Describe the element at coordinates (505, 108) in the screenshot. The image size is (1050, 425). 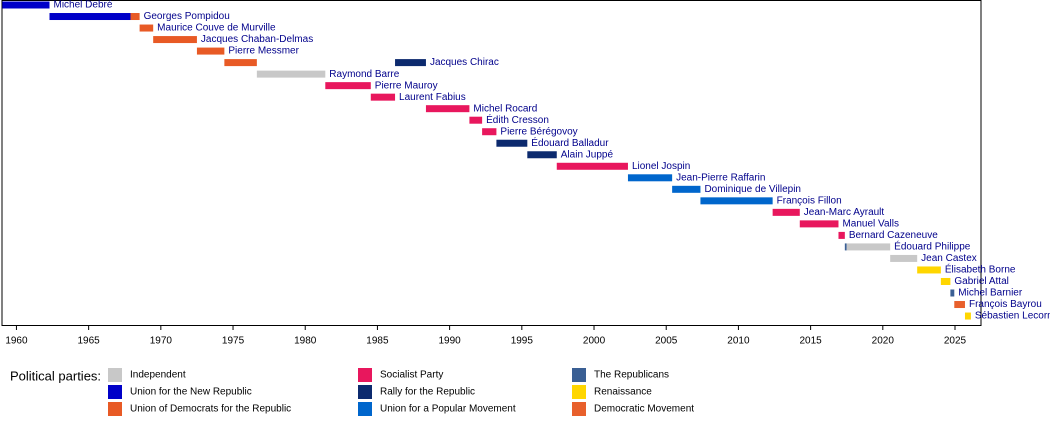
I see `pm-label: Michel Rocard` at that location.